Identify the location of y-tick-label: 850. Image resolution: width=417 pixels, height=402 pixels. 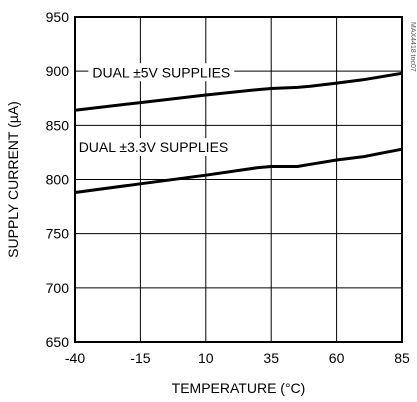
(58, 125).